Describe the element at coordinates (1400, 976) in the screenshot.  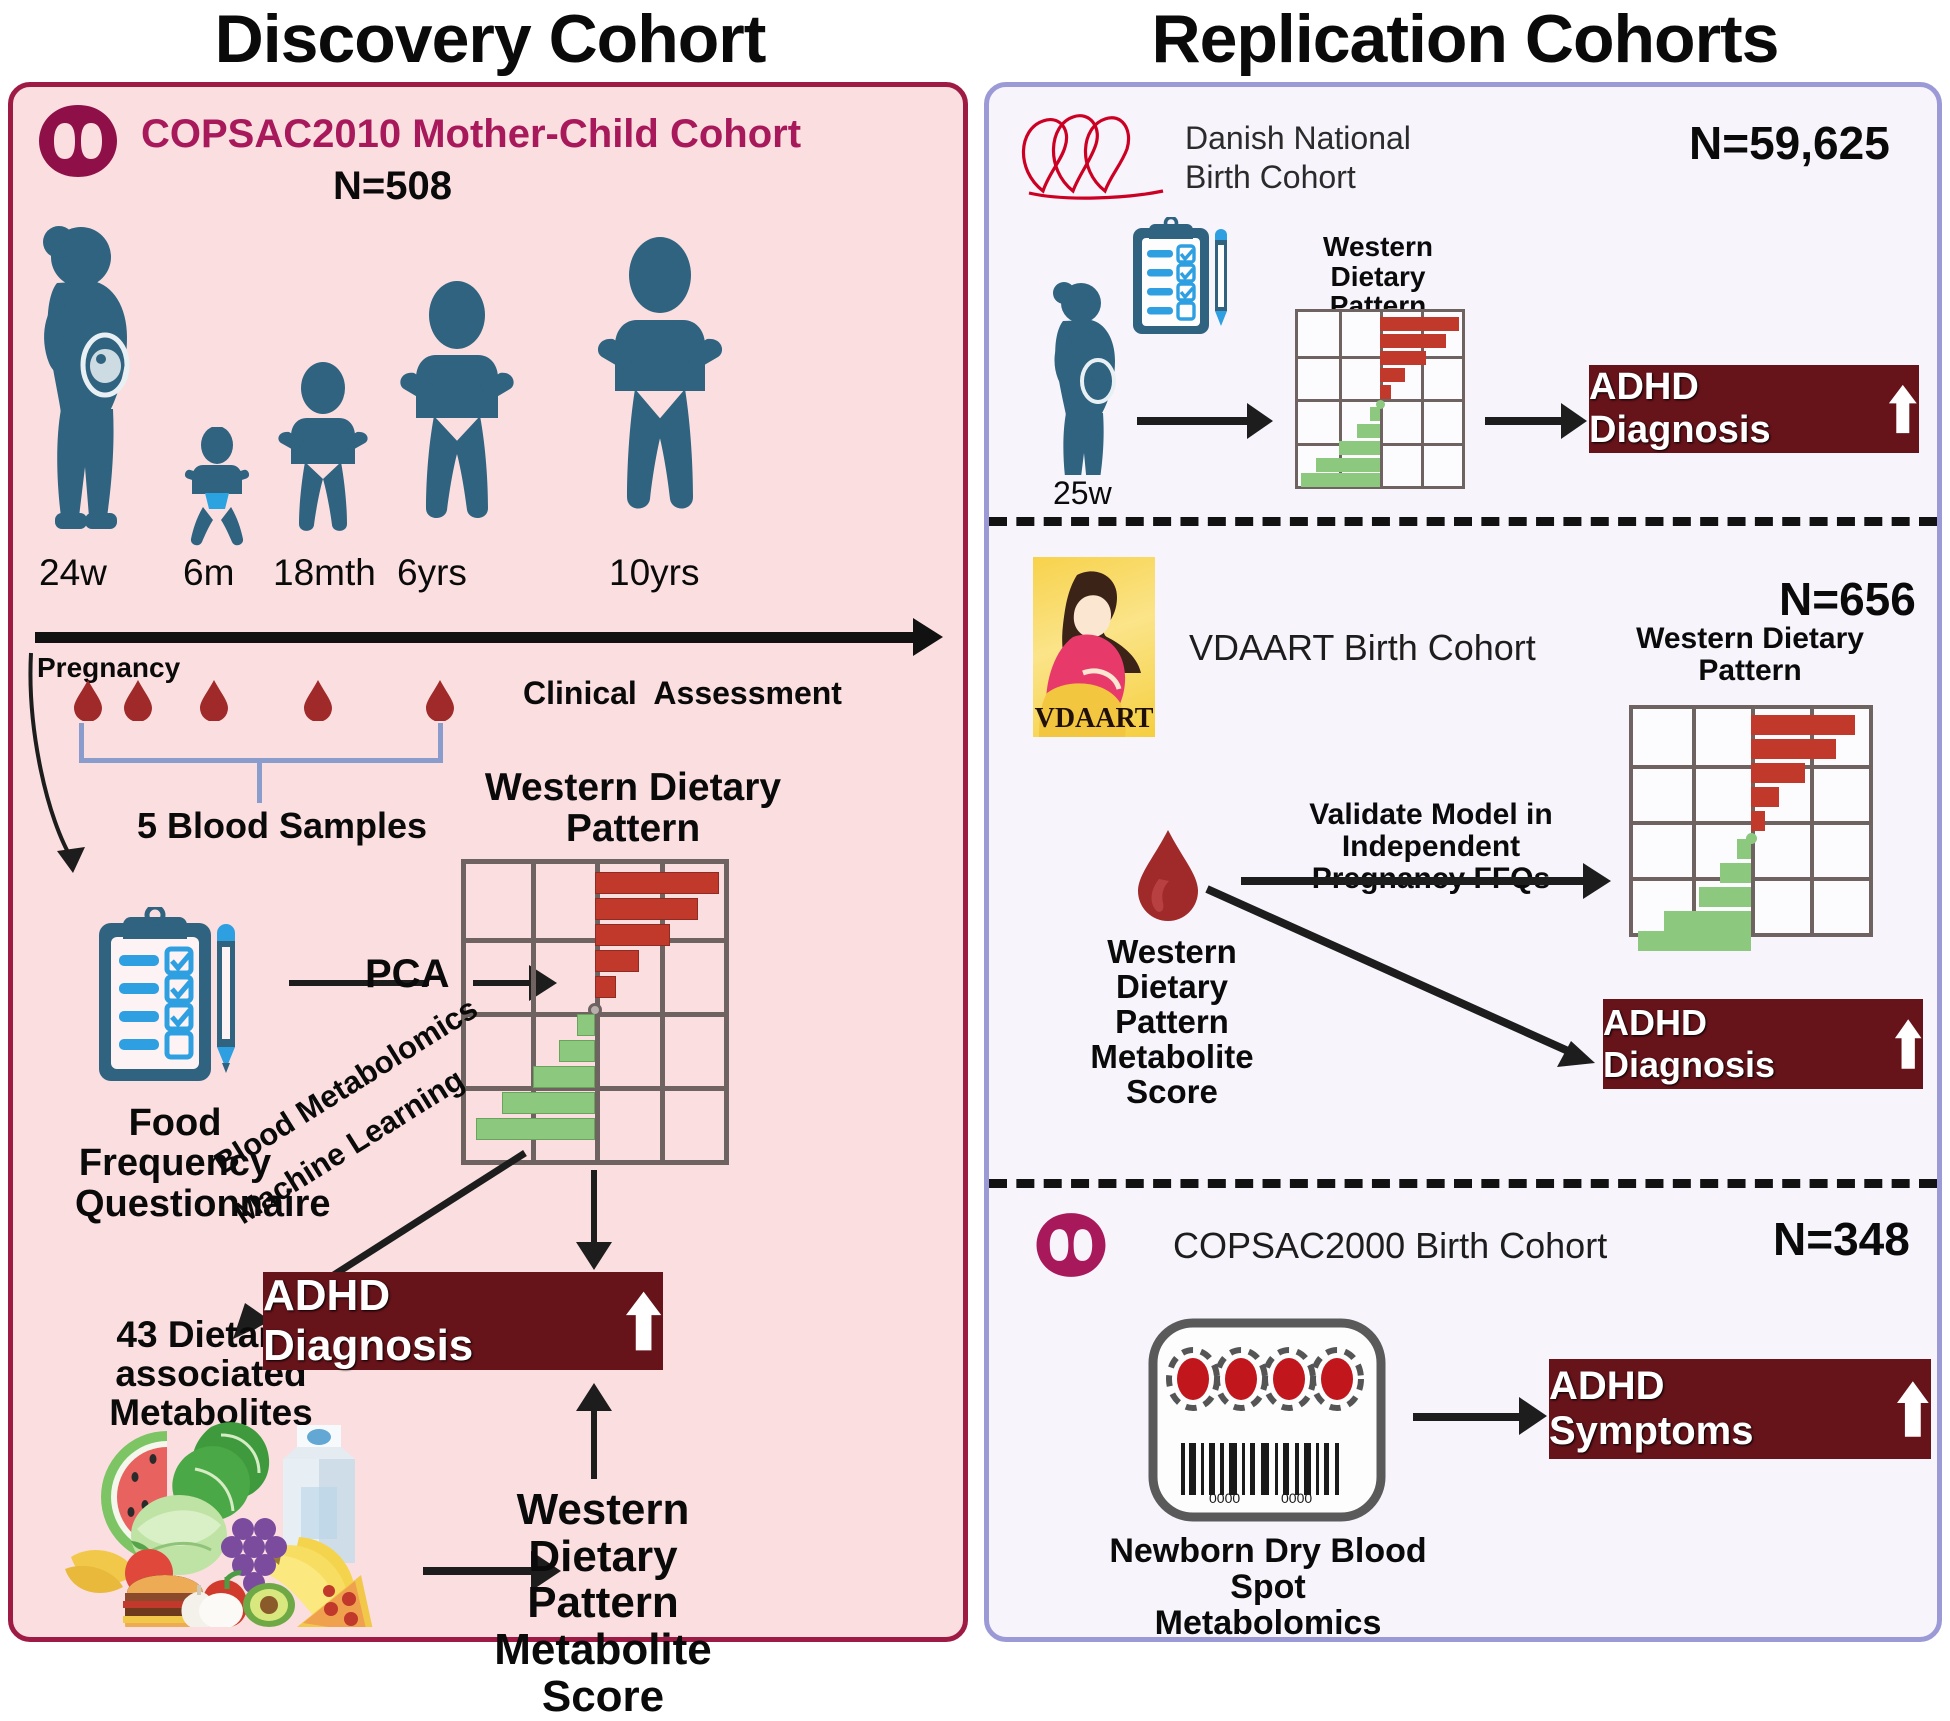
I see `vdaart-score-to-adhd-arrow` at that location.